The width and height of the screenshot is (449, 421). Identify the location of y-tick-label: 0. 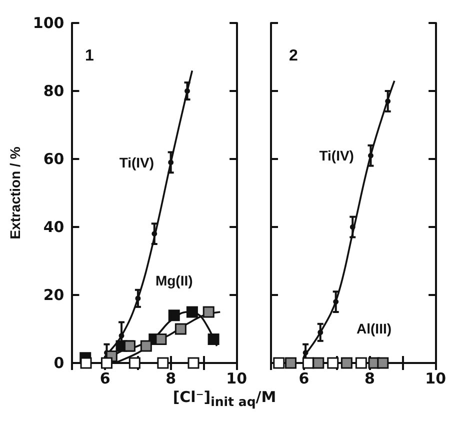
(59, 363).